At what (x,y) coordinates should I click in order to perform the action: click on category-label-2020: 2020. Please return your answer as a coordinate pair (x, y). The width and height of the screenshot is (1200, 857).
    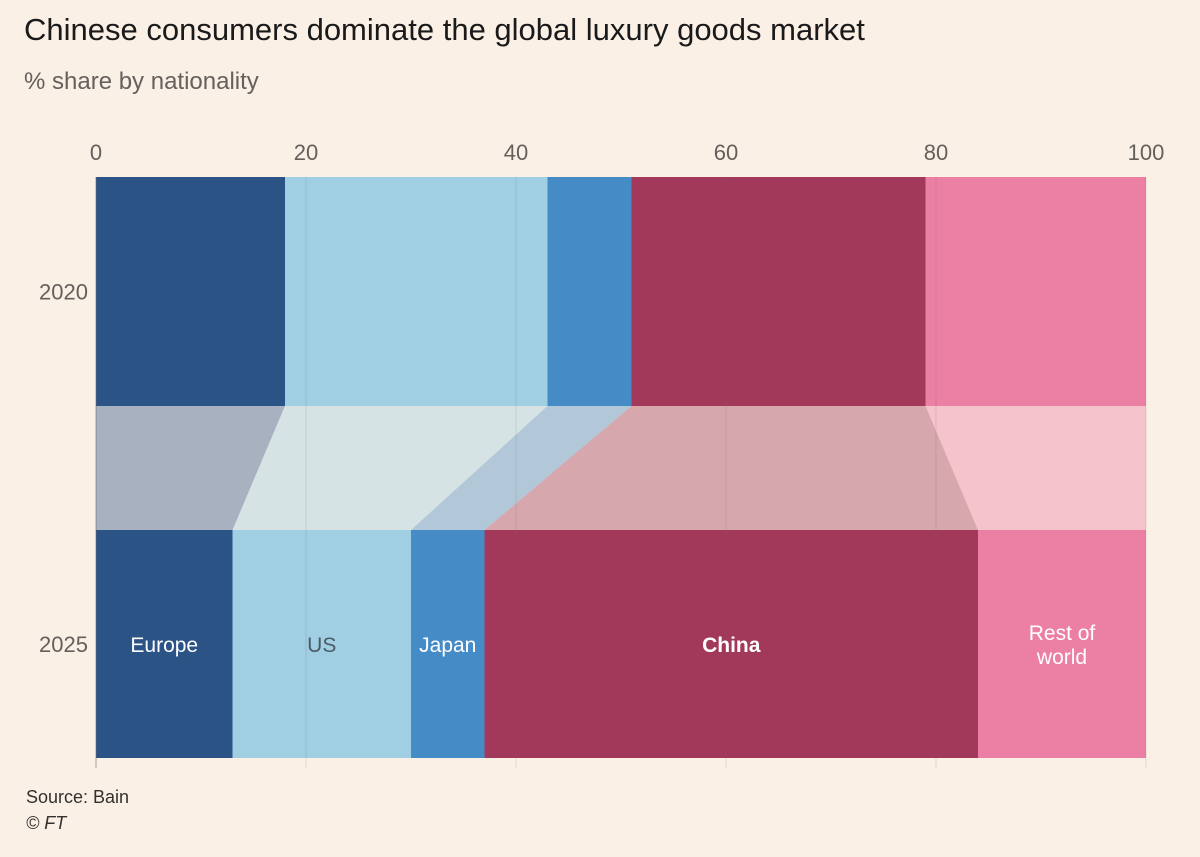
    Looking at the image, I should click on (63, 292).